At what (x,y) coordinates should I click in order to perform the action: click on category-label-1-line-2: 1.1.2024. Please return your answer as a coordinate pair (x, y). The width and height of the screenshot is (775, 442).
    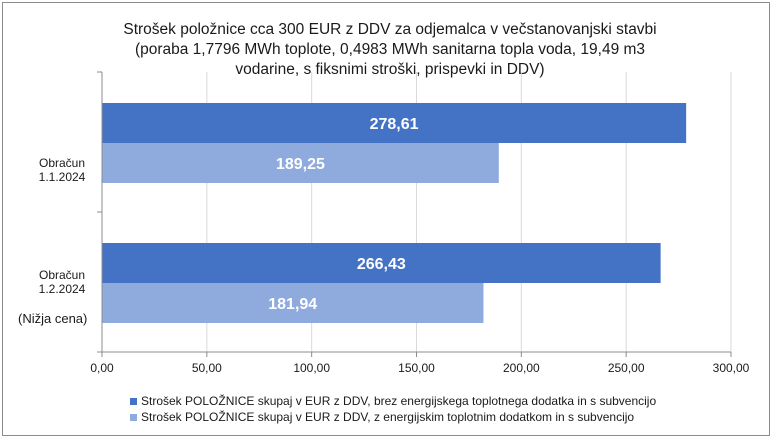
    Looking at the image, I should click on (62, 177).